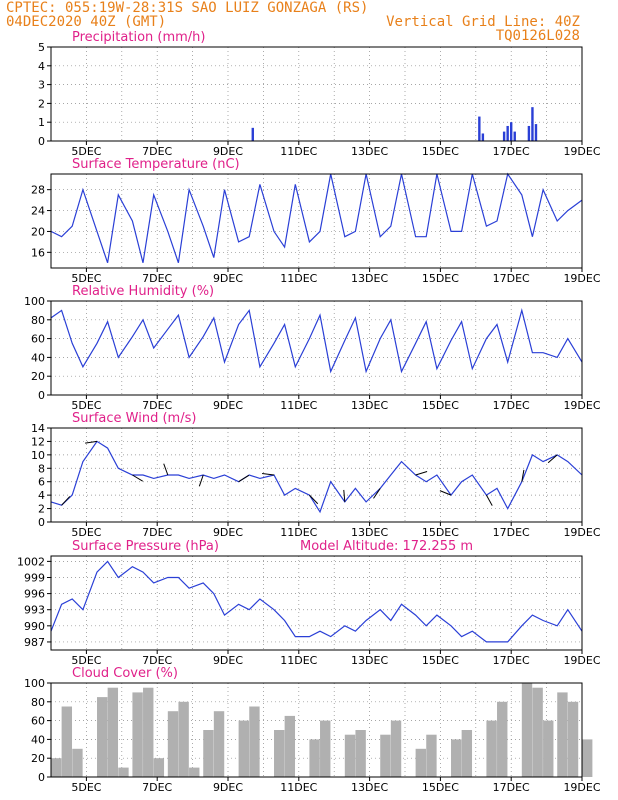 This screenshot has width=618, height=800. Describe the element at coordinates (38, 320) in the screenshot. I see `y-tick-label: 80` at that location.